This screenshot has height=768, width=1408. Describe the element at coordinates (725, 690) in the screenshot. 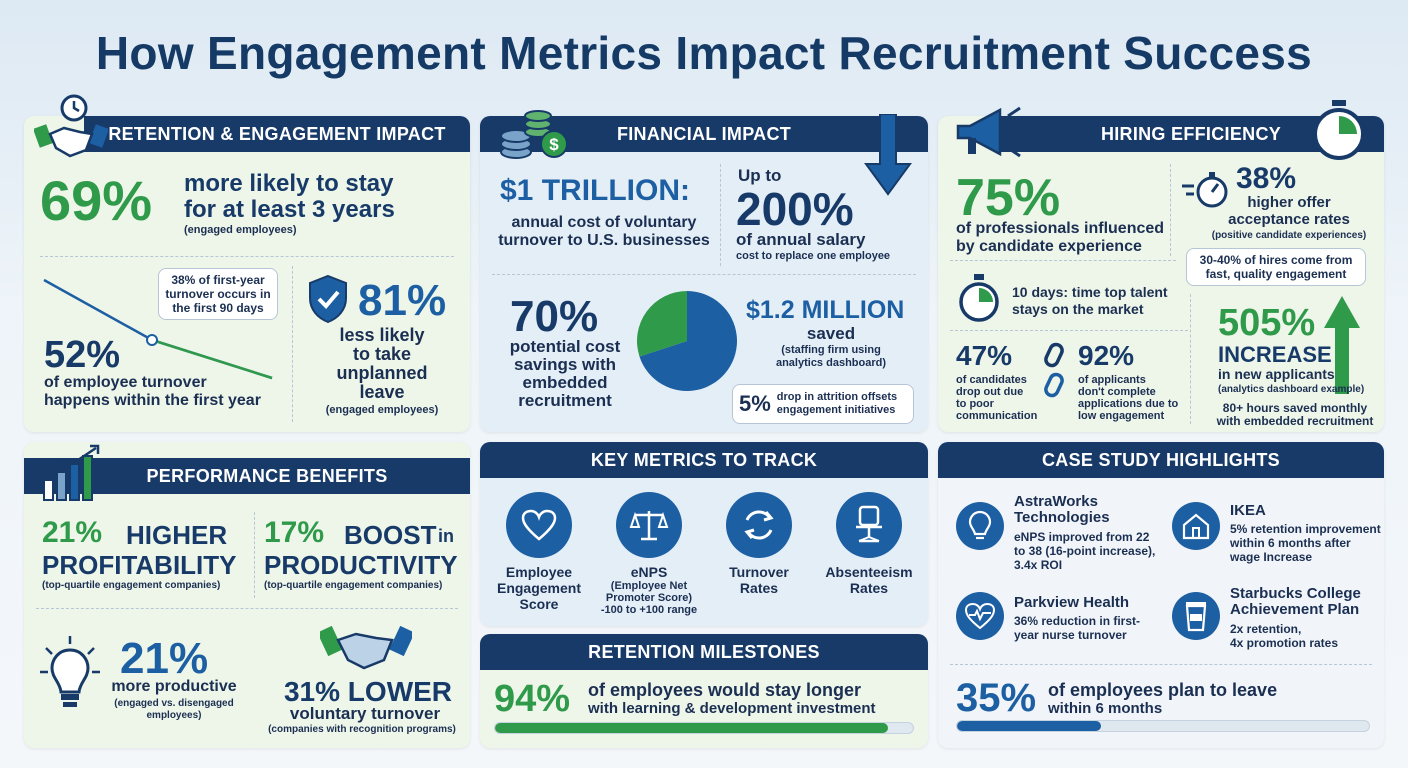

I see `milestone-text1: of employees would stay longer` at that location.